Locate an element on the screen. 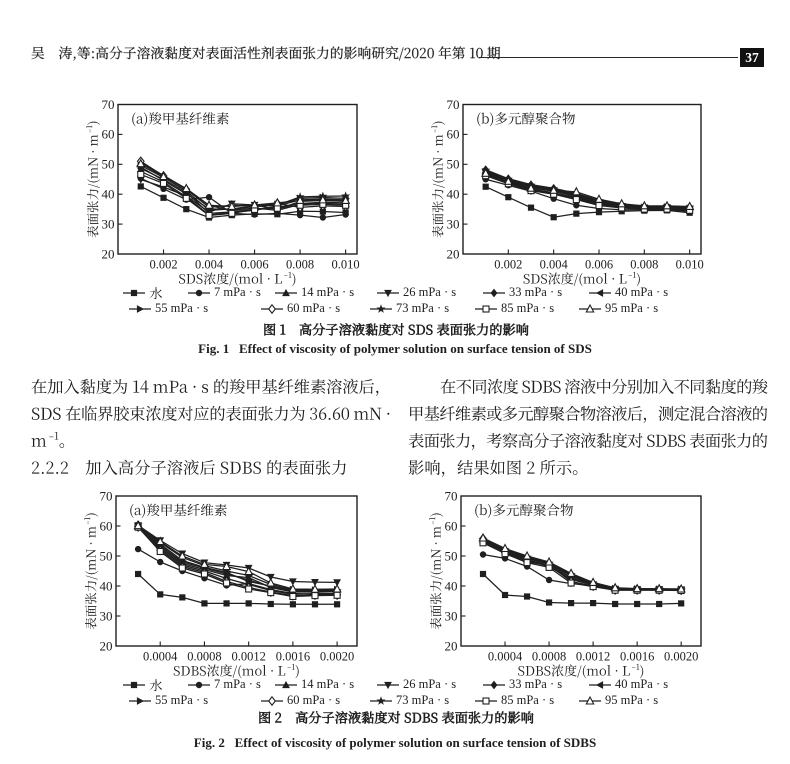 The width and height of the screenshot is (790, 764). series-line-55mpas is located at coordinates (587, 190).